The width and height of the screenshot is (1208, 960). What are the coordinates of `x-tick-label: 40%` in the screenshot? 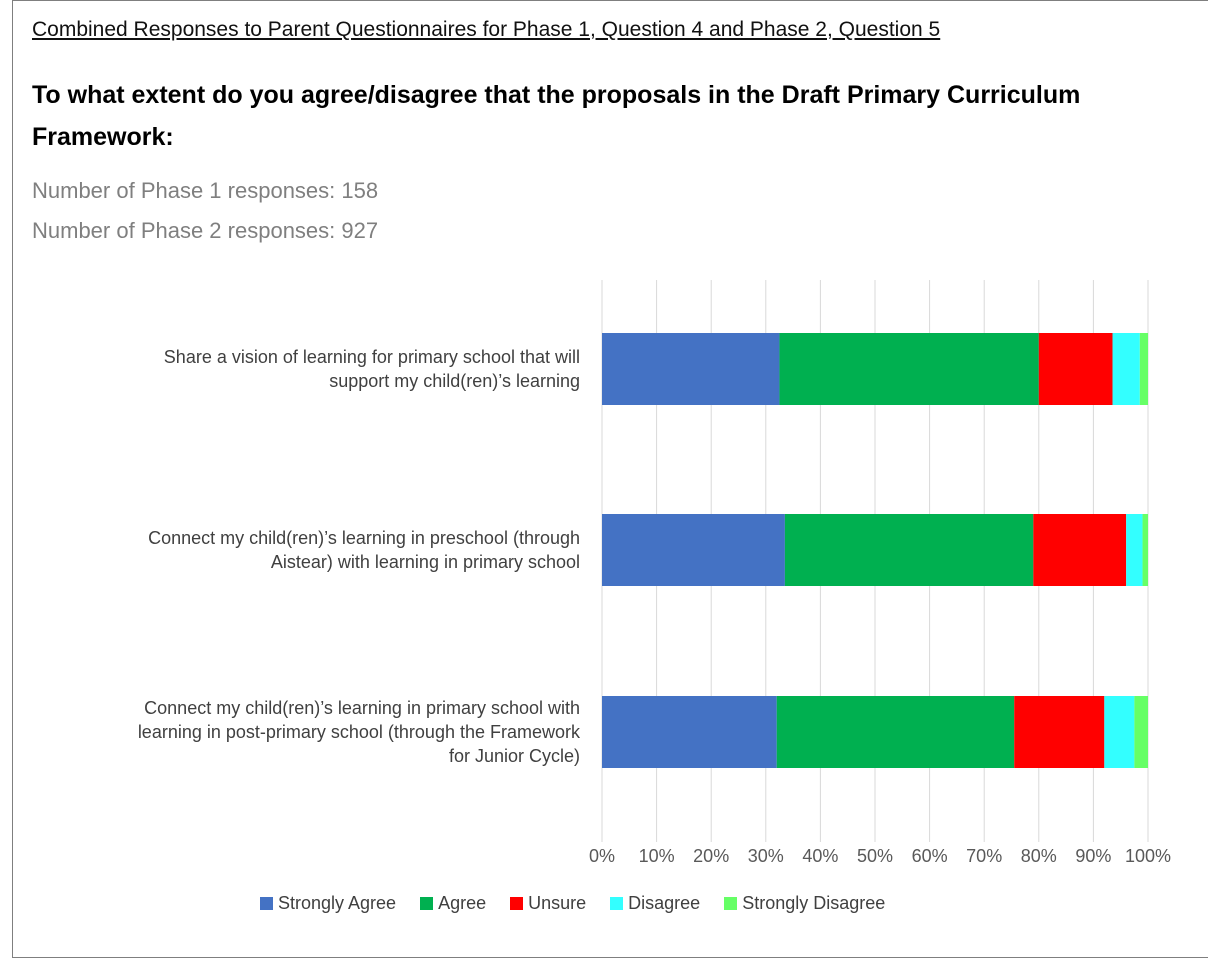 It's located at (820, 856).